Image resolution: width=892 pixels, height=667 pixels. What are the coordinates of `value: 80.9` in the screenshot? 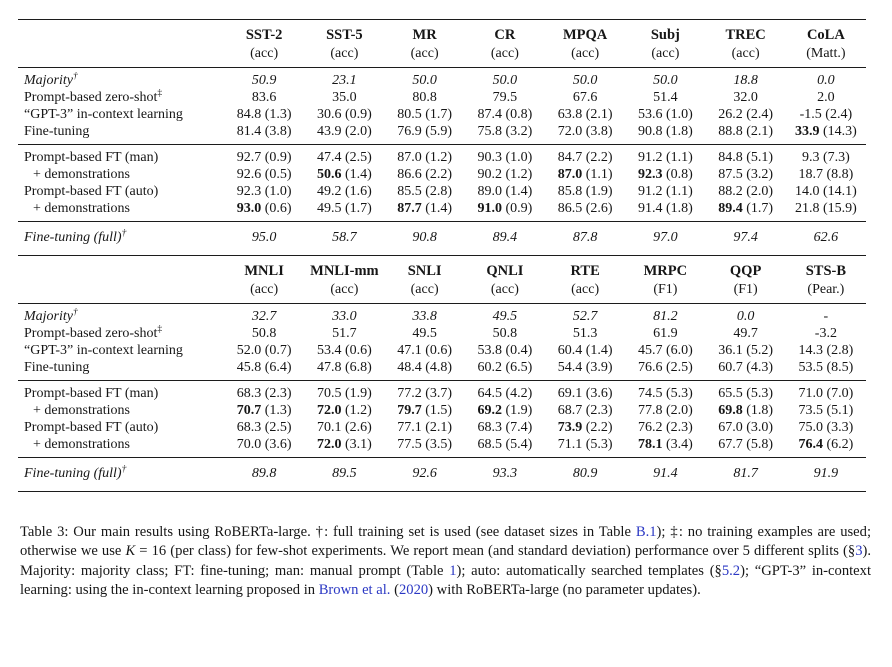 It's located at (585, 473).